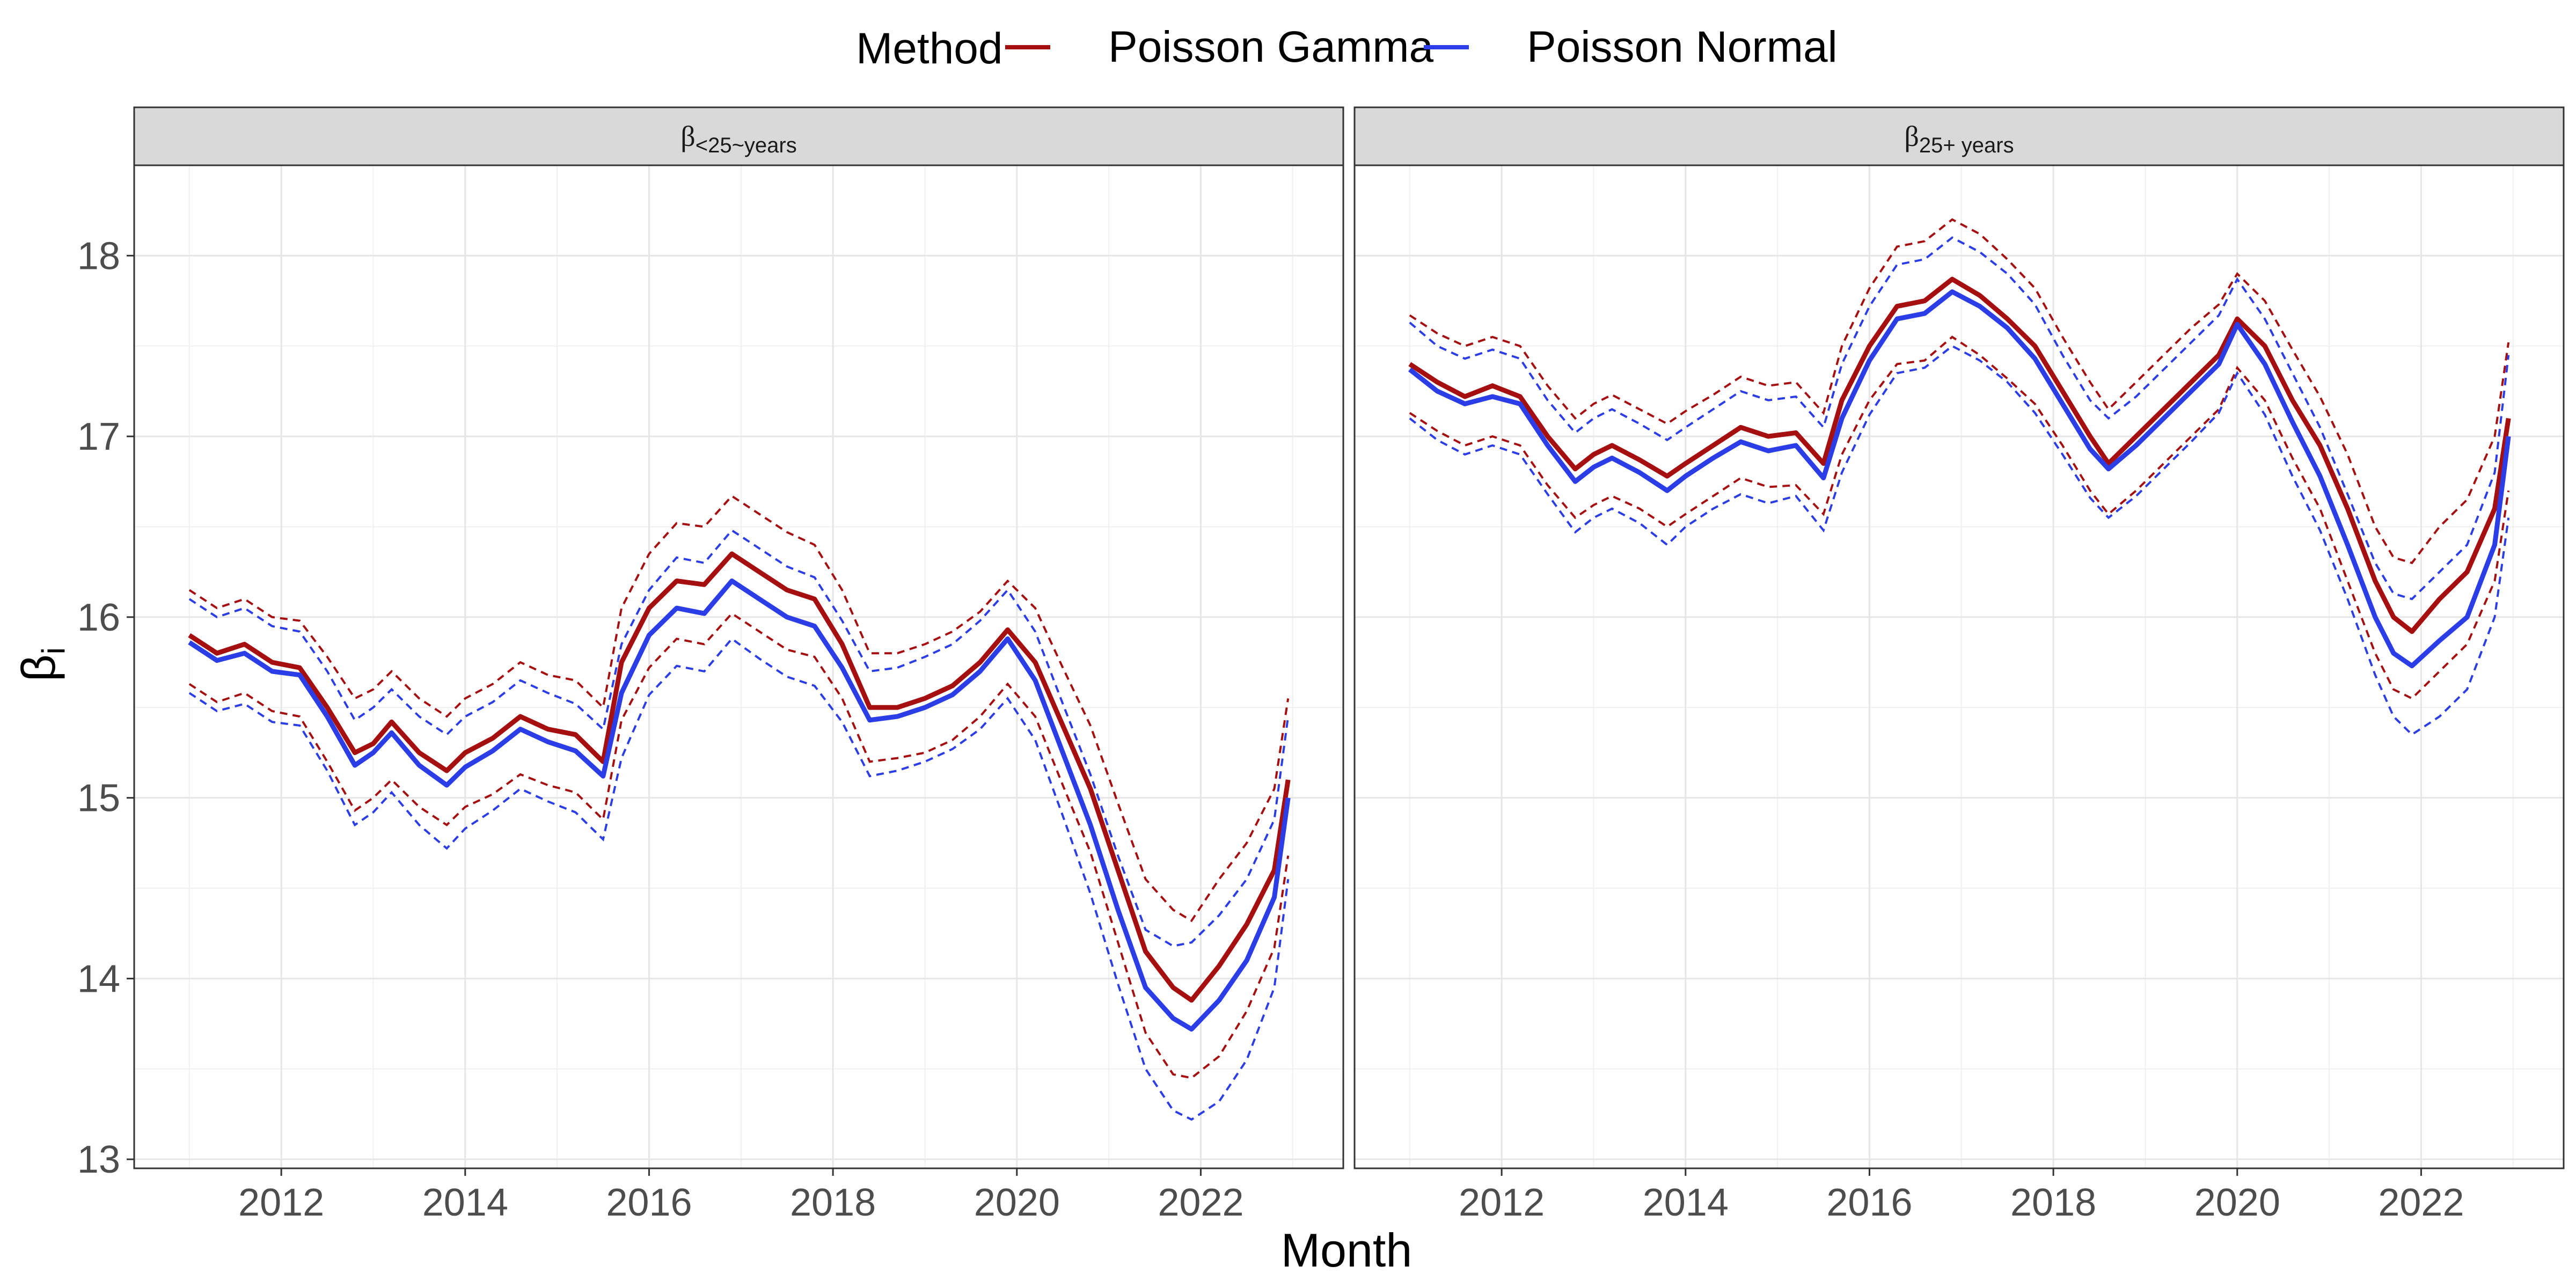 This screenshot has width=2576, height=1288. I want to click on y-axis-title-symbol: β, so click(38, 668).